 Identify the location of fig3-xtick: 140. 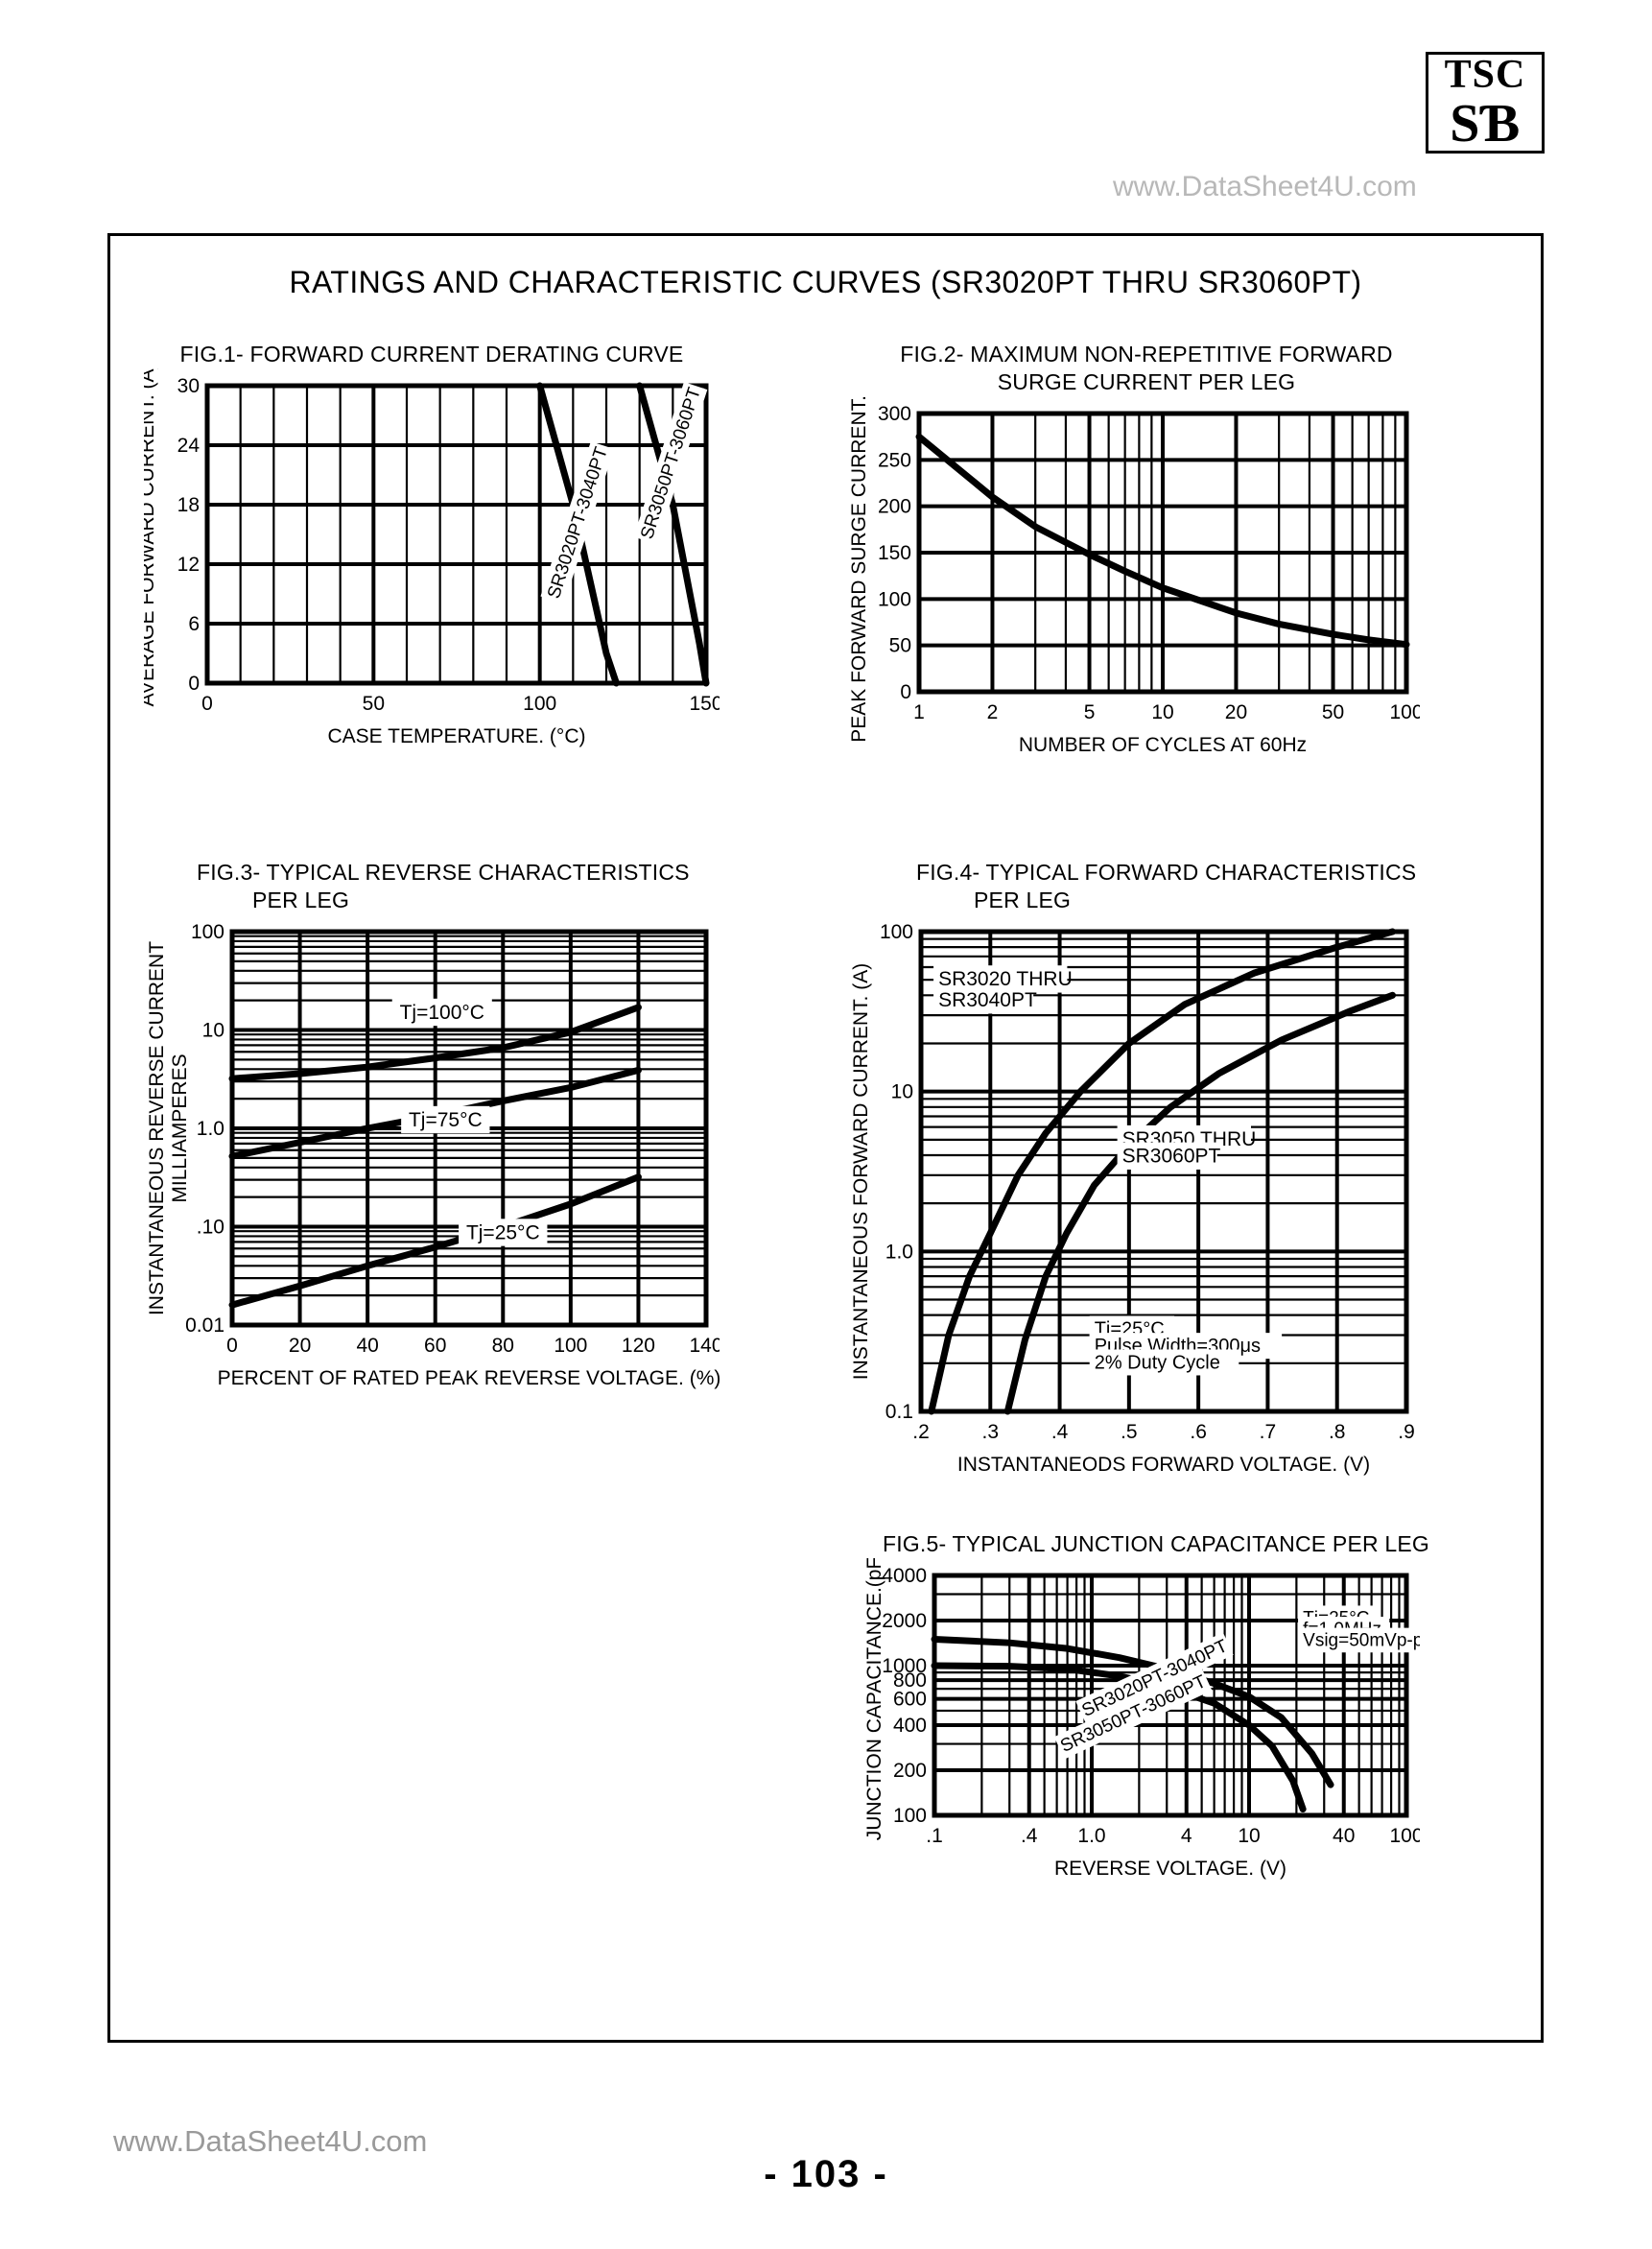
(705, 1346).